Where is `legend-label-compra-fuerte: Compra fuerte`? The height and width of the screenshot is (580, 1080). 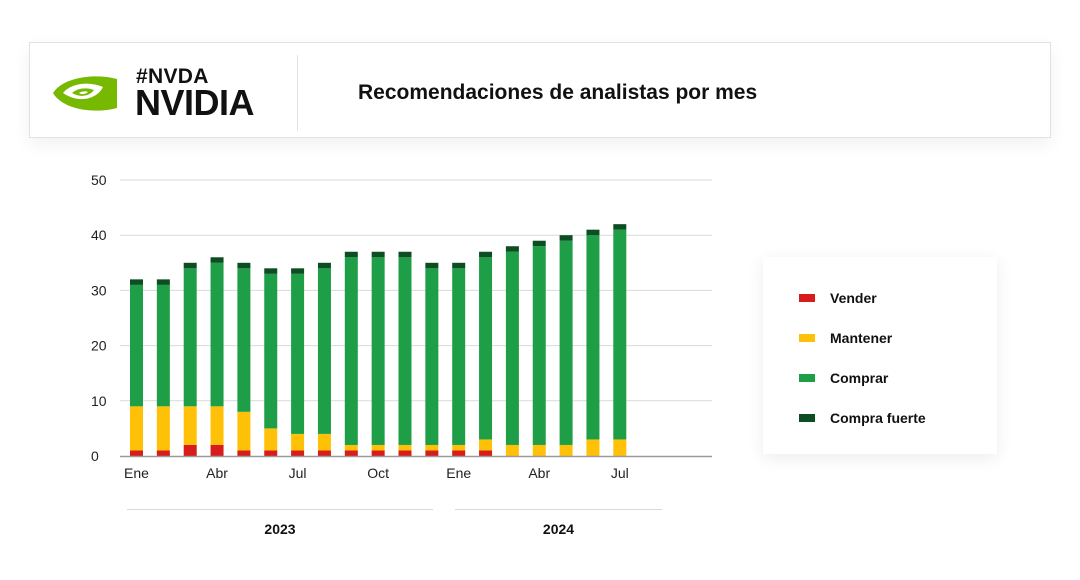 legend-label-compra-fuerte: Compra fuerte is located at coordinates (878, 418).